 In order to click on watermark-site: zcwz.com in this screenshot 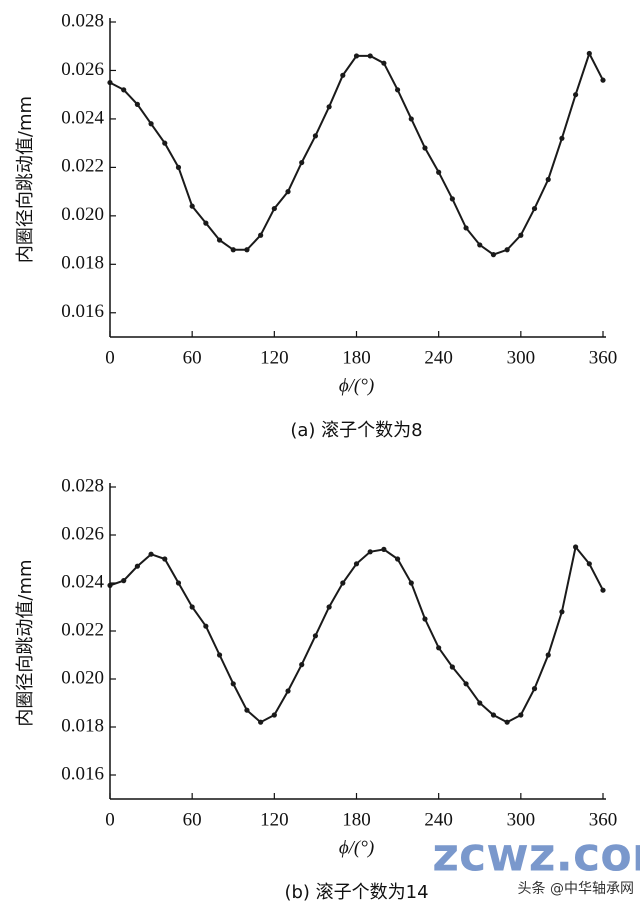, I will do `click(536, 855)`.